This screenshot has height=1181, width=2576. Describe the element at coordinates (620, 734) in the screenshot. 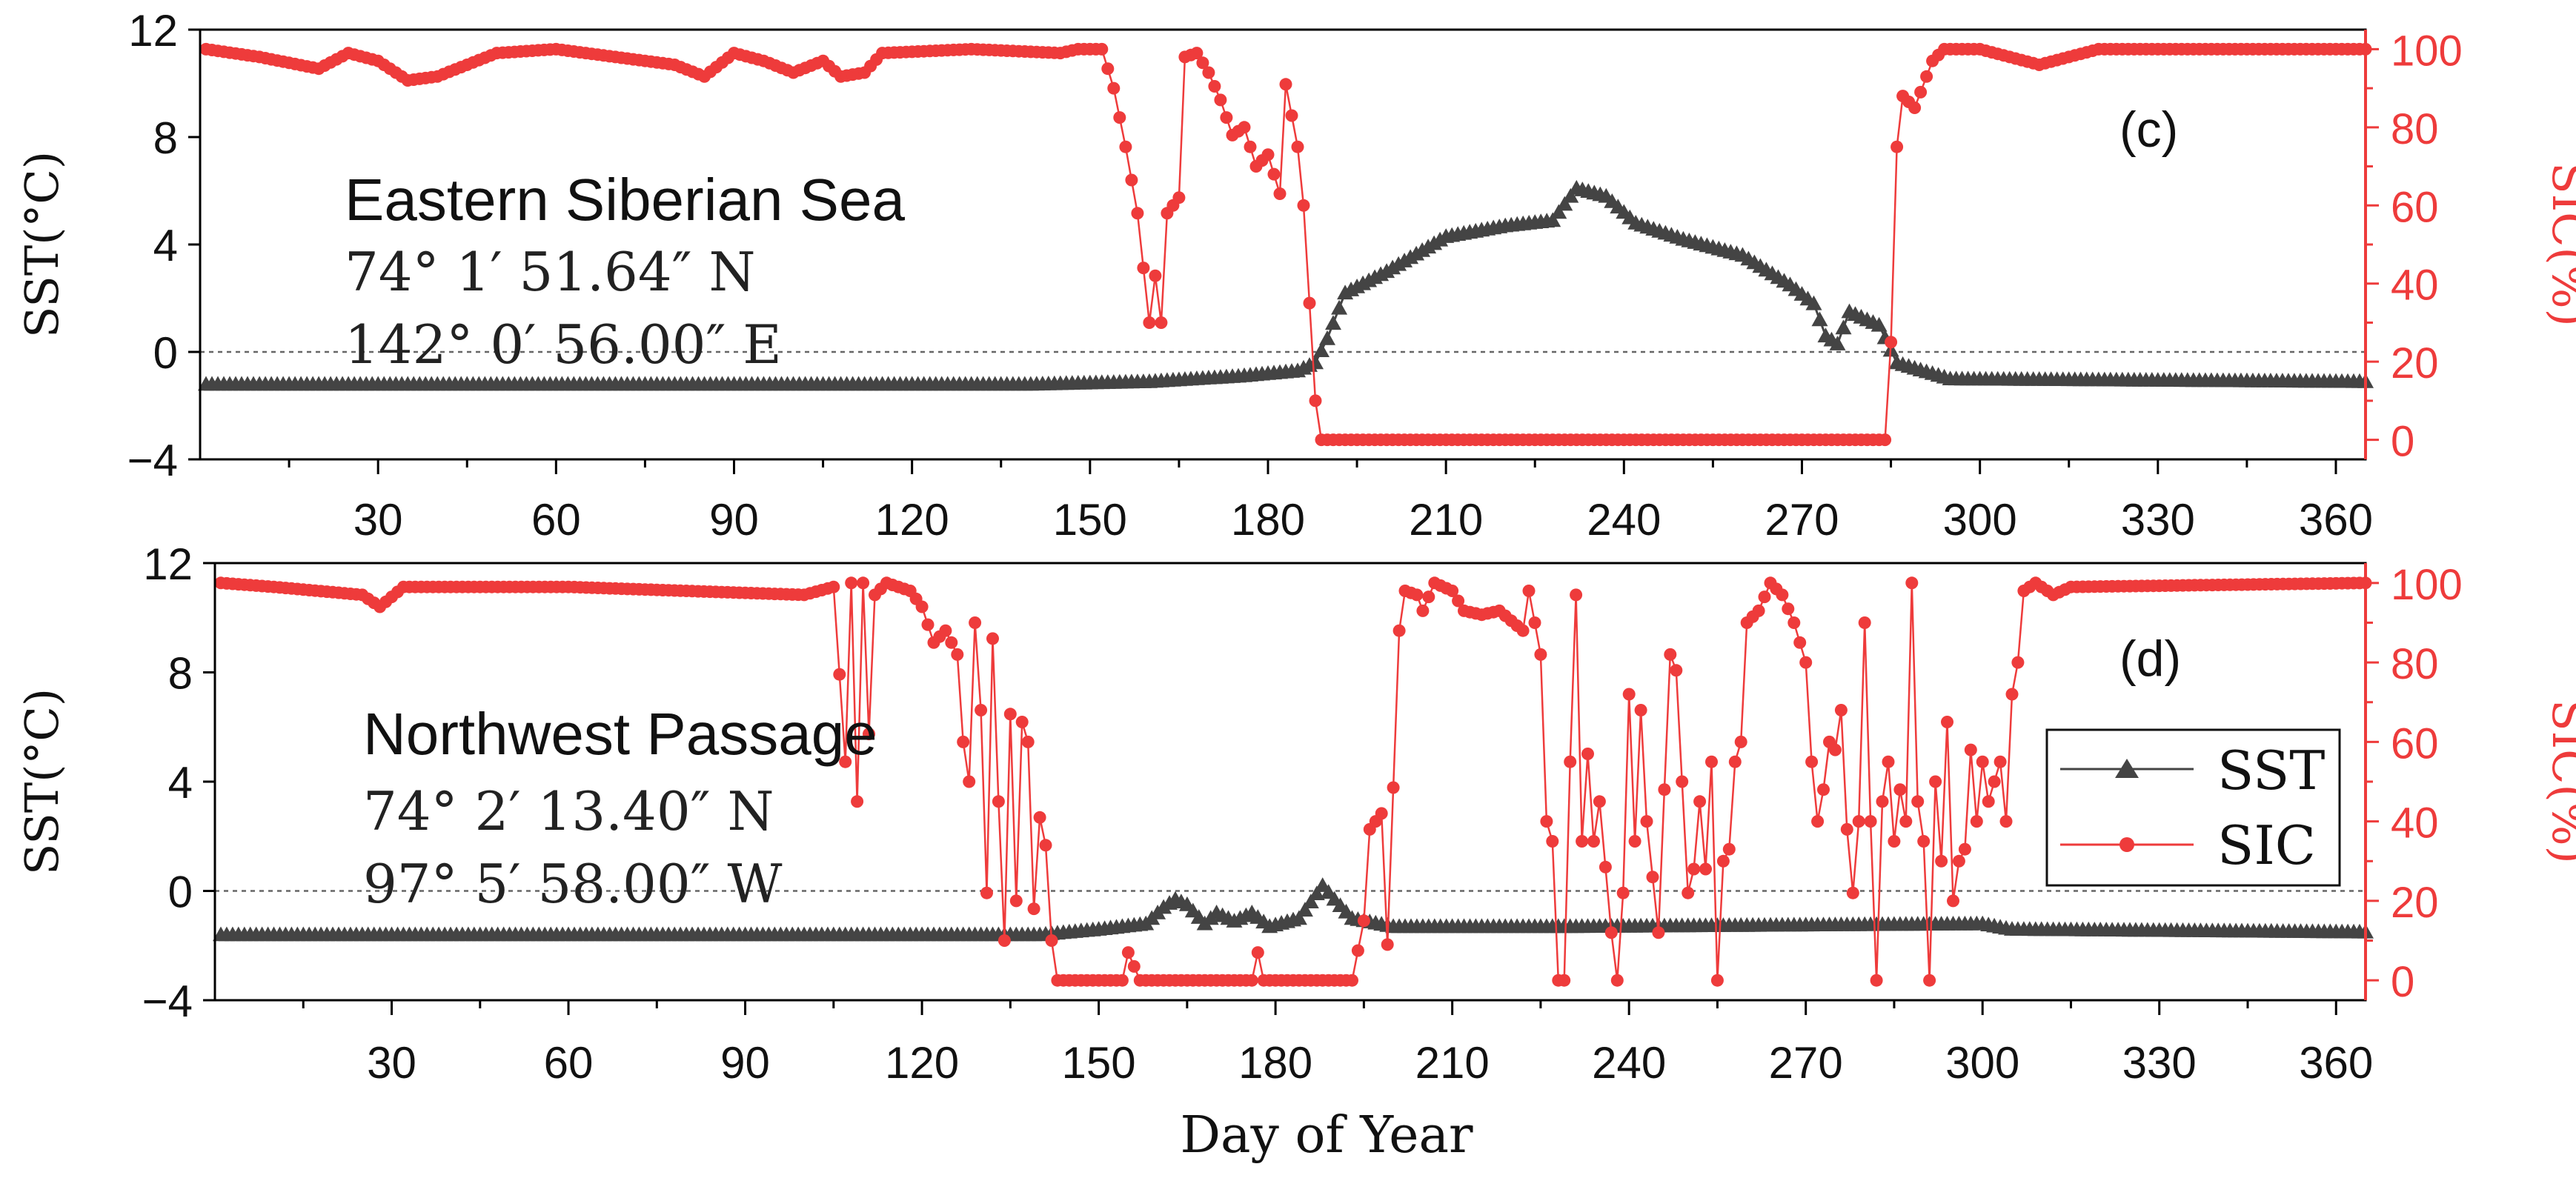

I see `panel-d-title: Northwest Passage` at that location.